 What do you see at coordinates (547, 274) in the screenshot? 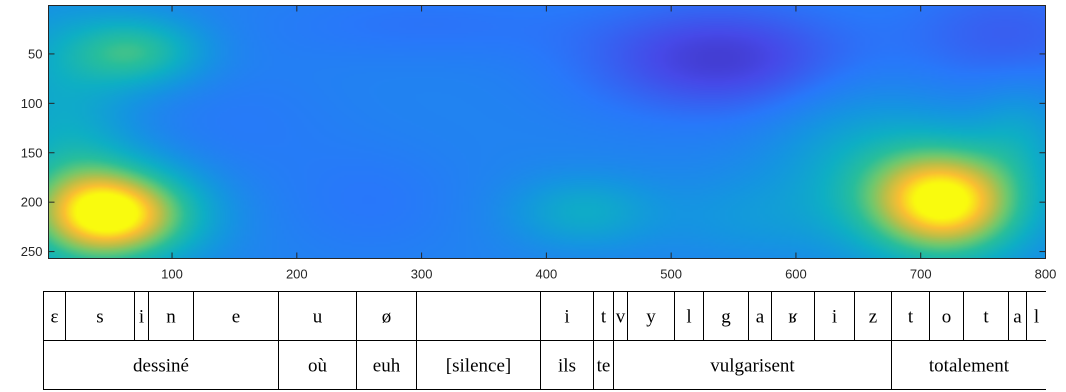
I see `x-tick-label: 400` at bounding box center [547, 274].